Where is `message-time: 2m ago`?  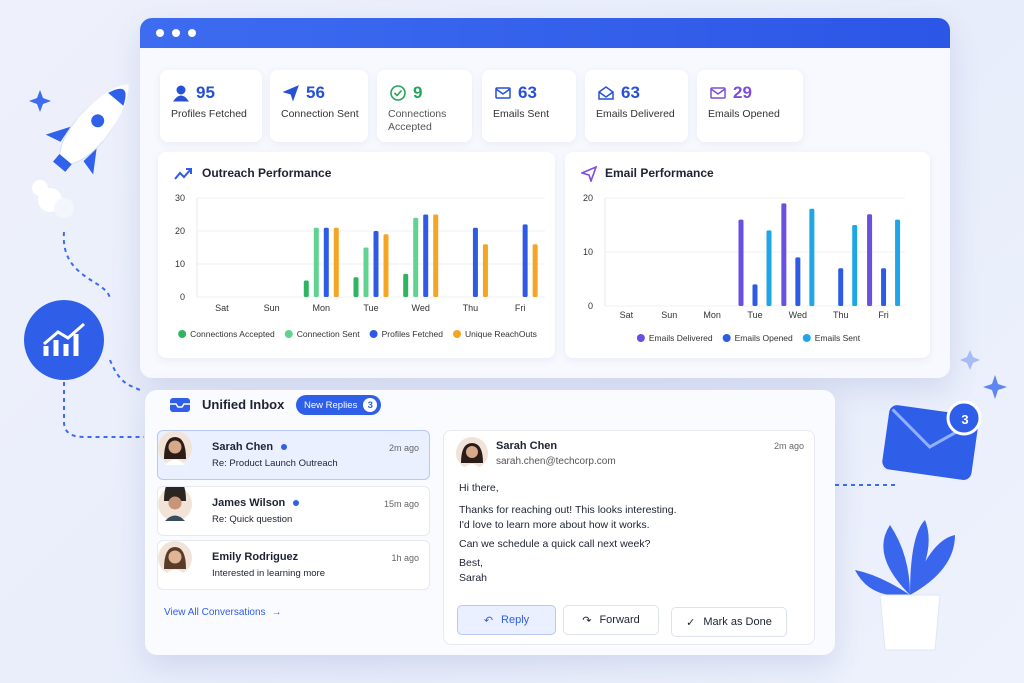 message-time: 2m ago is located at coordinates (788, 446).